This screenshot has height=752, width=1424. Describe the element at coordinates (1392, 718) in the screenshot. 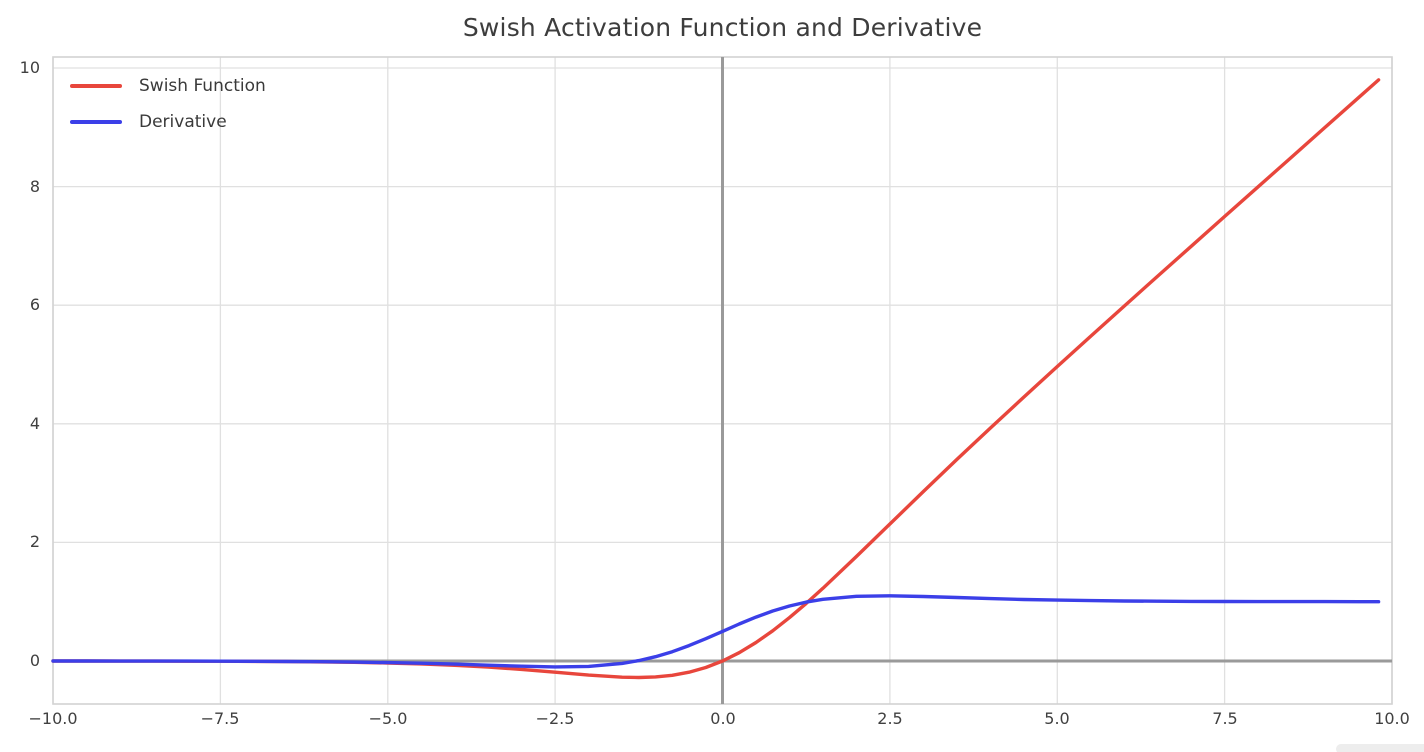

I see `x-tick-label: 10.0` at that location.